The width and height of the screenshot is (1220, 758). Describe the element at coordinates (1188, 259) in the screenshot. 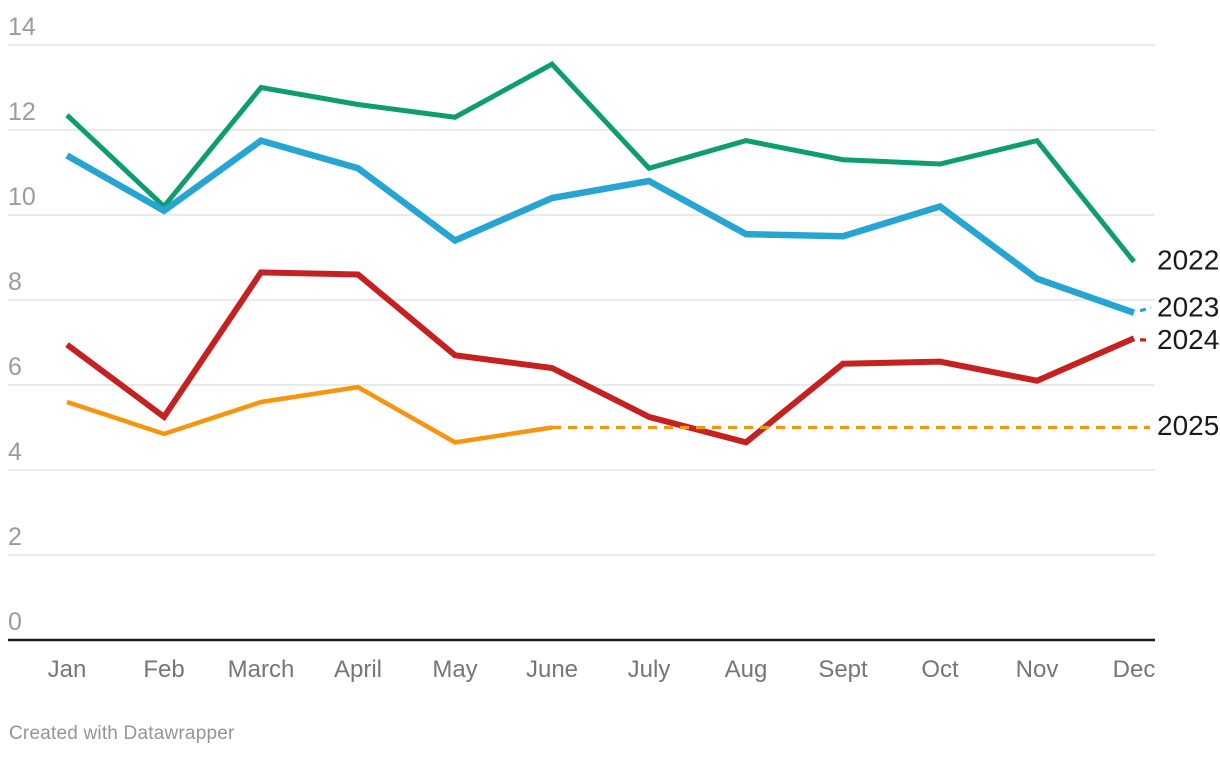

I see `series-label-2022: 2022` at that location.